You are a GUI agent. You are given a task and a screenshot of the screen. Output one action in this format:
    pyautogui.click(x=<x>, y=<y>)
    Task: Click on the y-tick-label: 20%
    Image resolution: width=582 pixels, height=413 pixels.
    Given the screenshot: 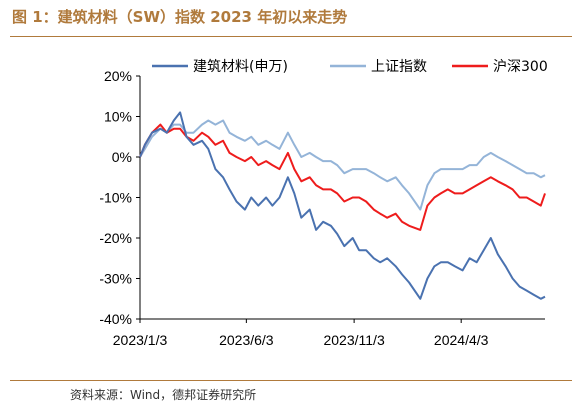 What is the action you would take?
    pyautogui.click(x=118, y=76)
    